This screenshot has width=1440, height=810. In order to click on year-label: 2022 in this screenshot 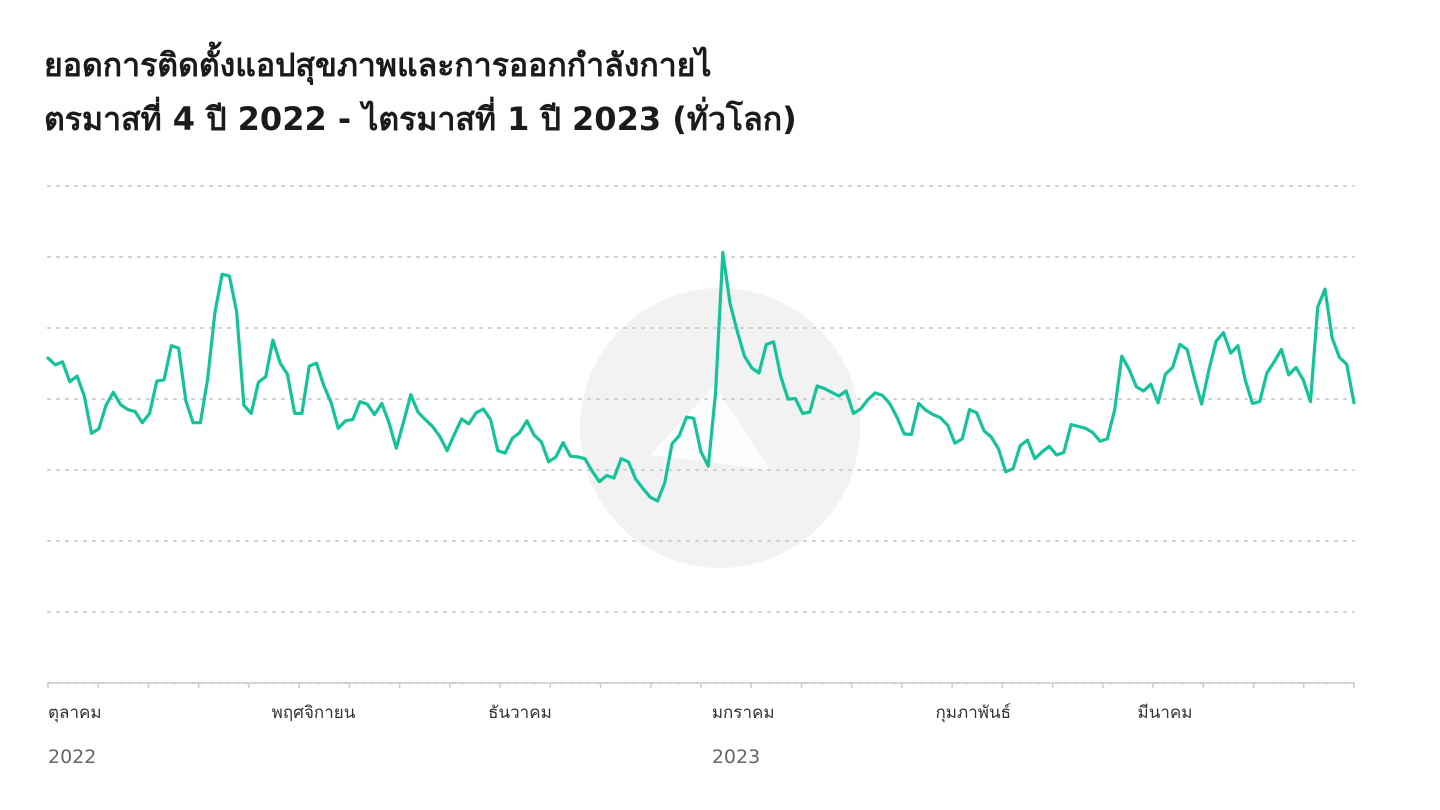, I will do `click(72, 757)`.